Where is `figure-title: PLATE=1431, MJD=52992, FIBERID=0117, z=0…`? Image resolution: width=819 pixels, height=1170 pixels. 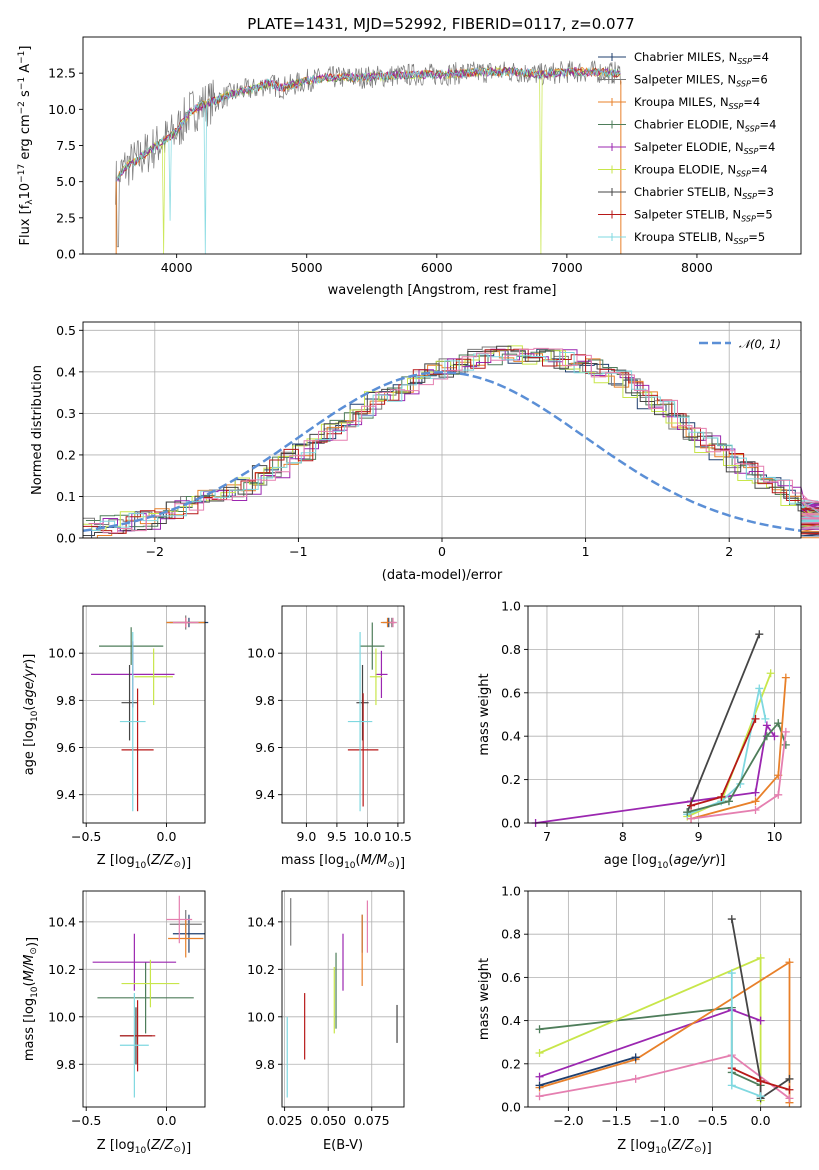 figure-title: PLATE=1431, MJD=52992, FIBERID=0117, z=0… is located at coordinates (440, 24).